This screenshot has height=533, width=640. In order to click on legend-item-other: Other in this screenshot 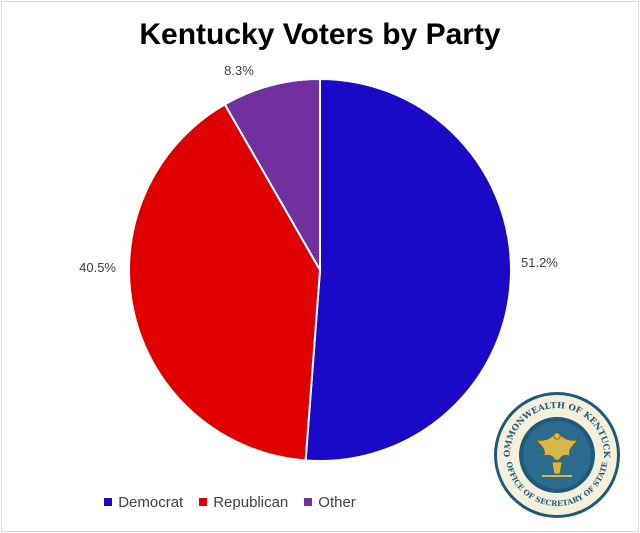, I will do `click(330, 502)`.